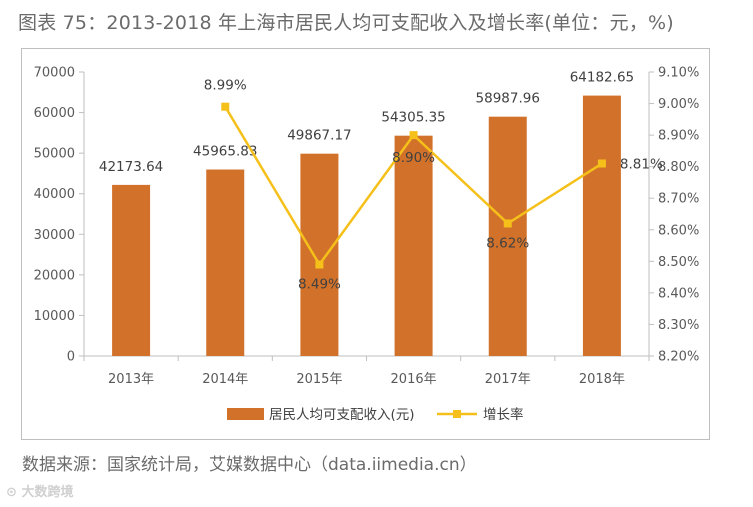 The width and height of the screenshot is (753, 507). Describe the element at coordinates (678, 199) in the screenshot. I see `right-tick-label: 8.70%` at that location.